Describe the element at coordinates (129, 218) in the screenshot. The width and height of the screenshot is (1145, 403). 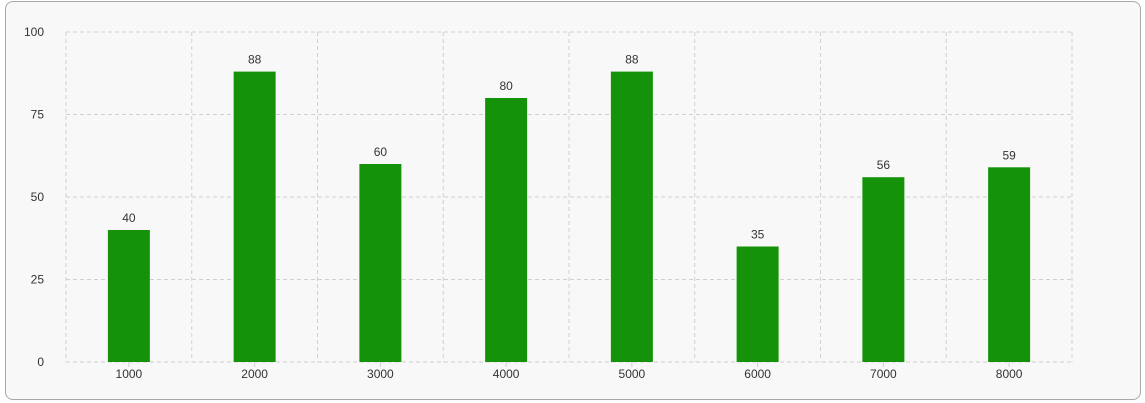
I see `bar-value-label: 40` at that location.